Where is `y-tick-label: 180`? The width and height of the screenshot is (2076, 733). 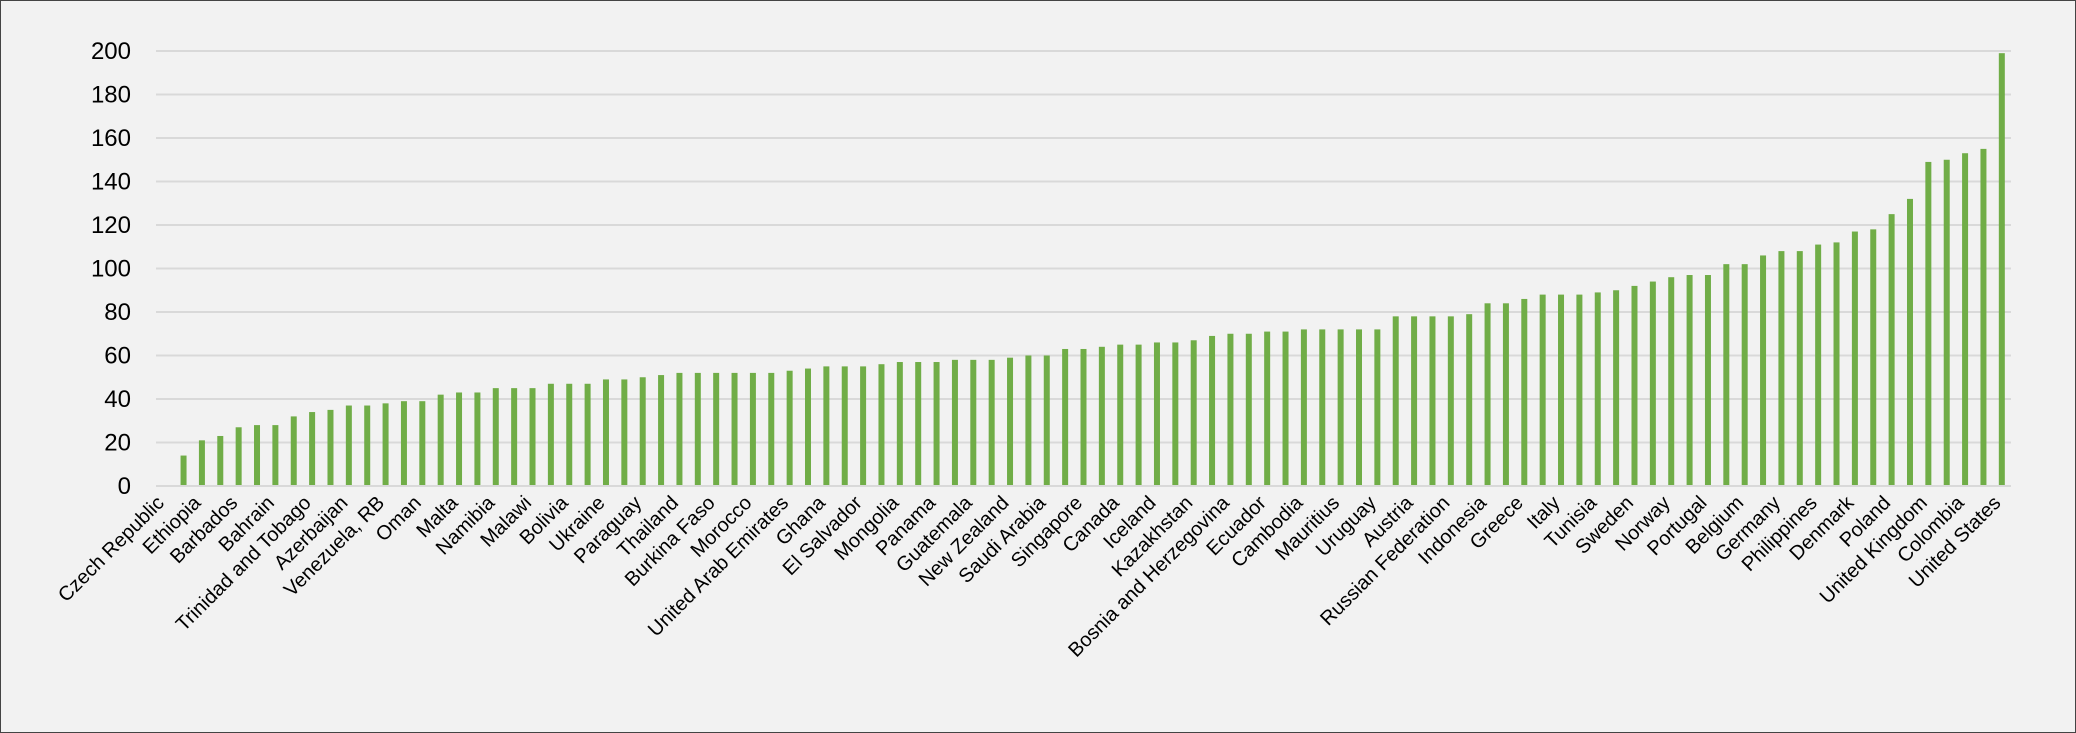
y-tick-label: 180 is located at coordinates (111, 95).